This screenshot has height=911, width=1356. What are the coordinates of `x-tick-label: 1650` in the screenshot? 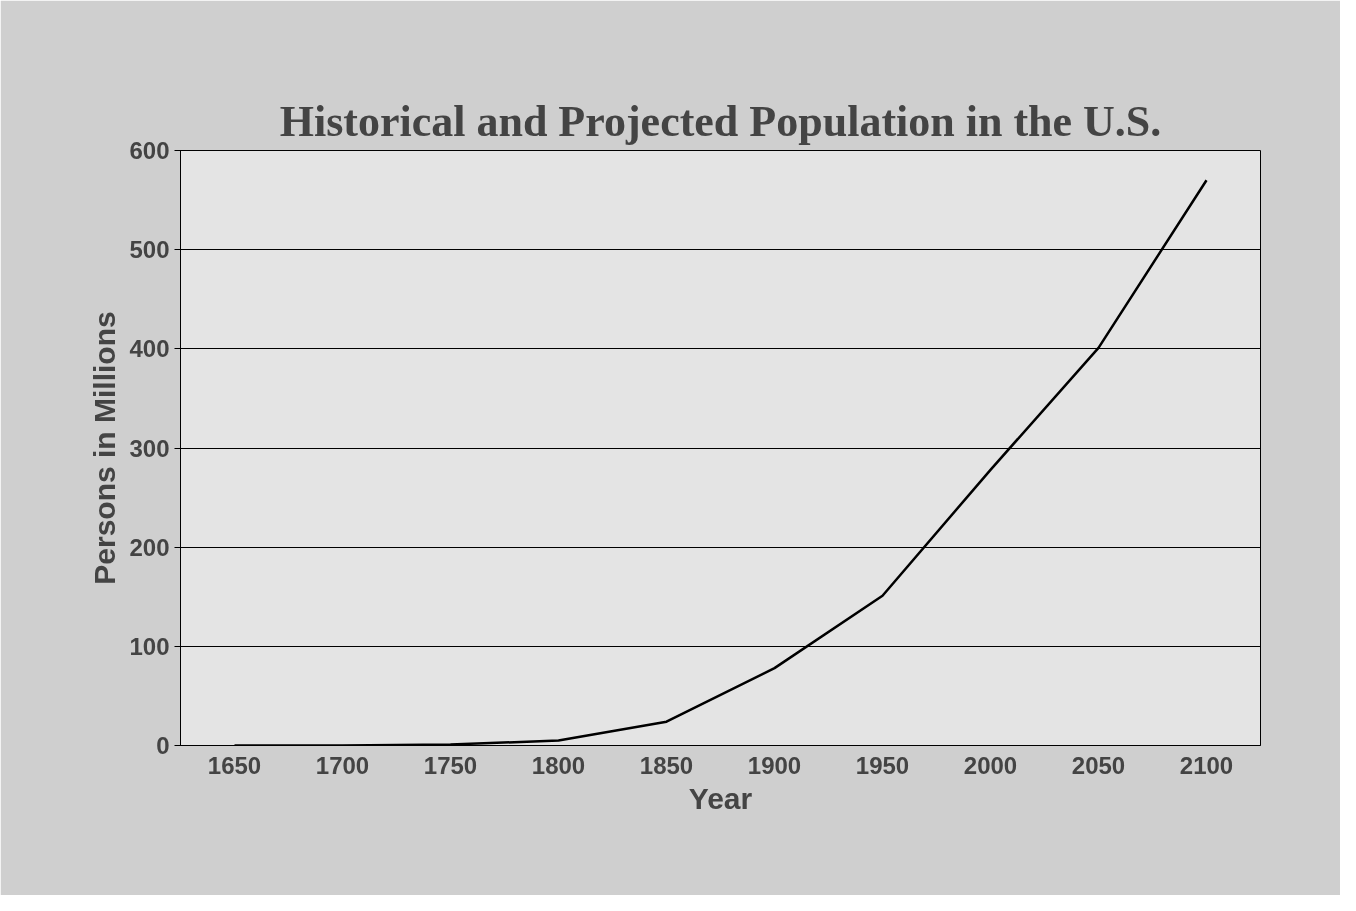 It's located at (234, 765).